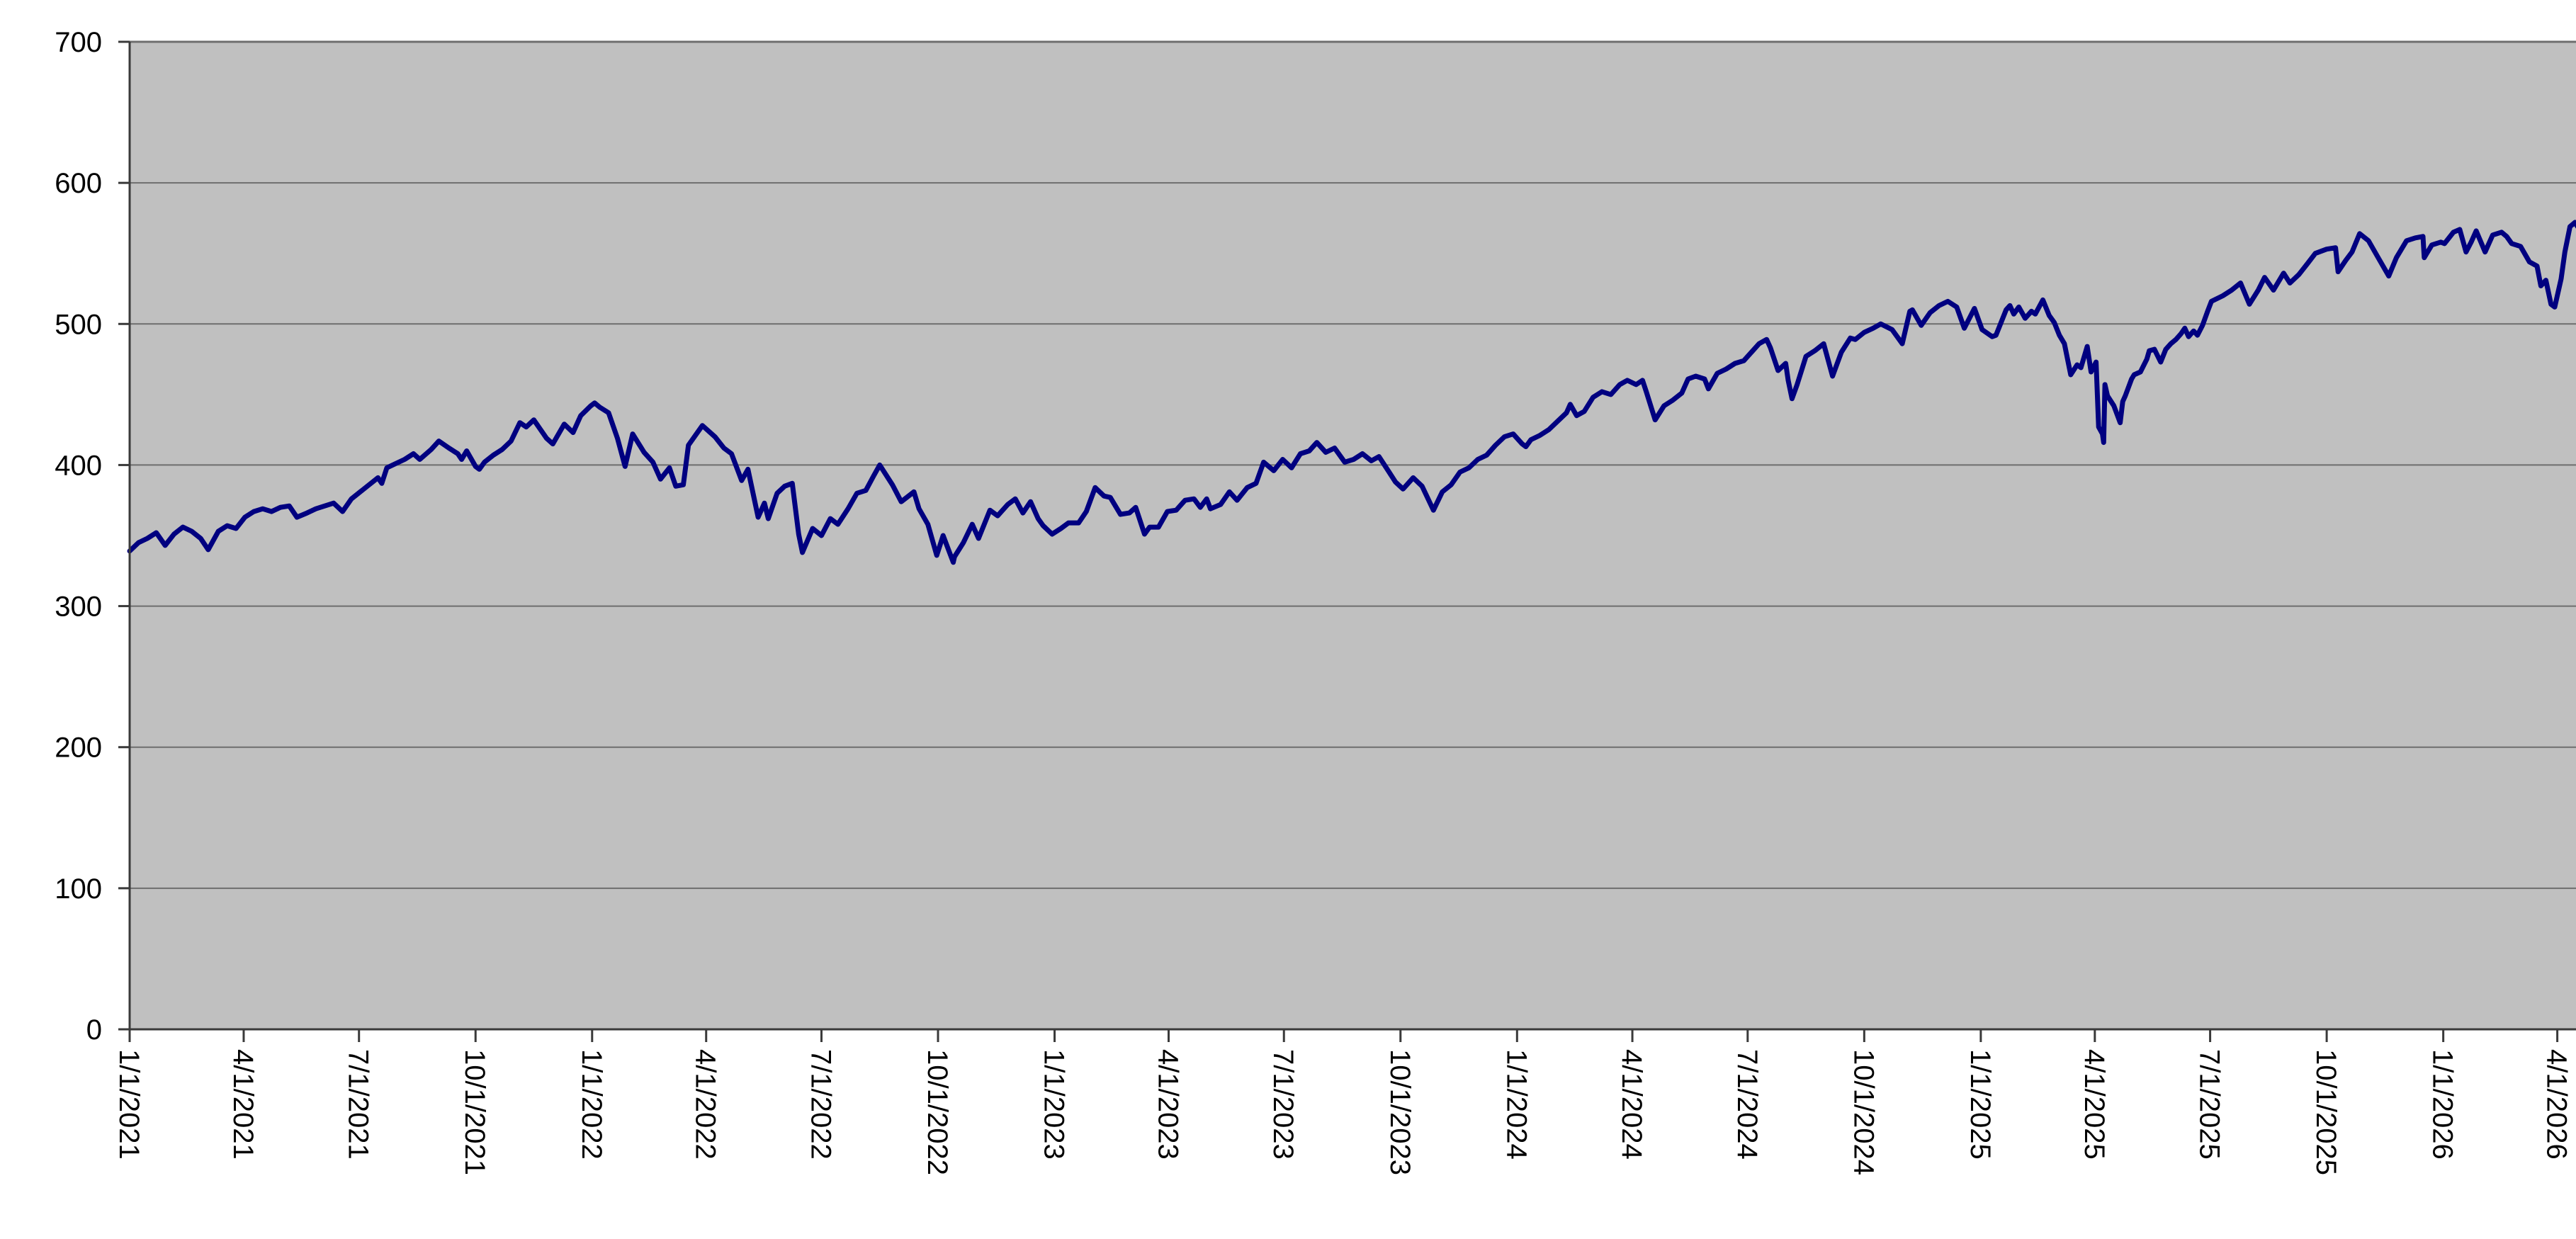 This screenshot has width=2576, height=1239. Describe the element at coordinates (1167, 1104) in the screenshot. I see `svg-text: 4/1/2023` at that location.